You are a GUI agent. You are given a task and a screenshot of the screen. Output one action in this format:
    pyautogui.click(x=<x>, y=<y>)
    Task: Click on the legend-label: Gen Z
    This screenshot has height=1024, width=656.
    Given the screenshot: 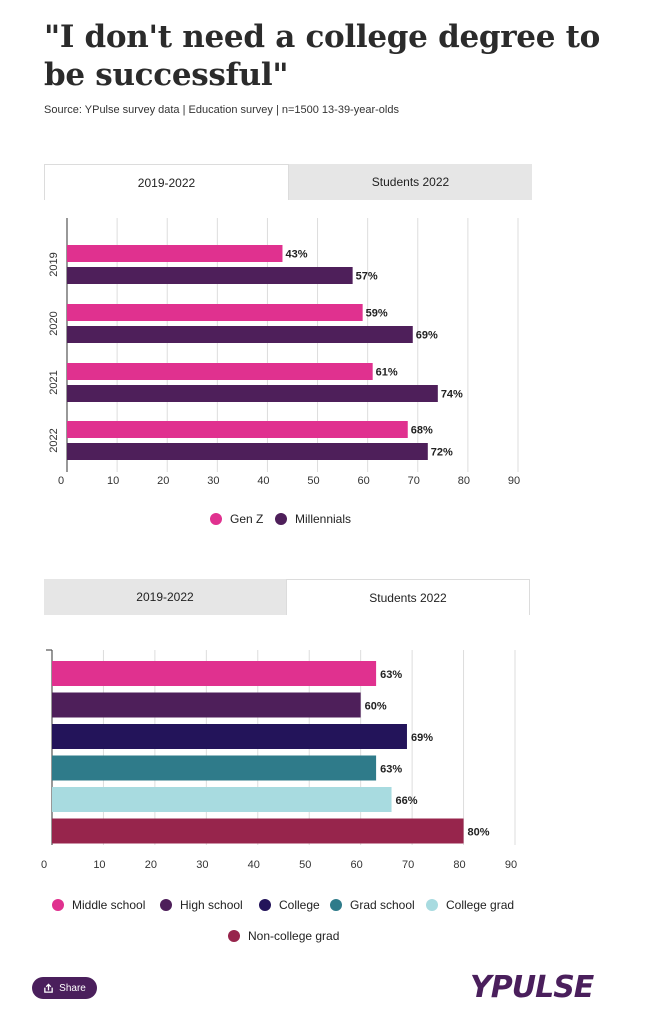 What is the action you would take?
    pyautogui.click(x=247, y=519)
    